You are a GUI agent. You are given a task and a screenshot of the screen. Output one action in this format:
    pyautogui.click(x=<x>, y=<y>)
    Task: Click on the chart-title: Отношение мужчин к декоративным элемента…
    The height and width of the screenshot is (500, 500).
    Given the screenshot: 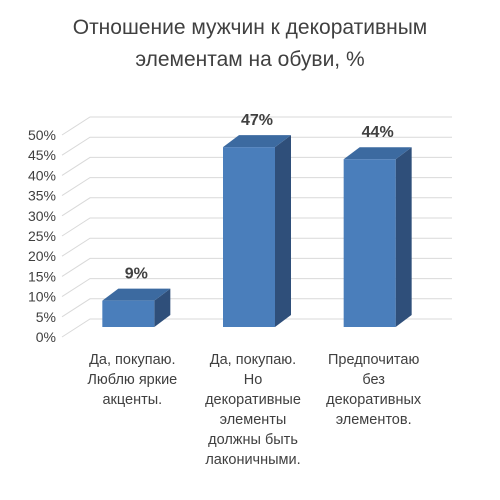 What is the action you would take?
    pyautogui.click(x=250, y=44)
    